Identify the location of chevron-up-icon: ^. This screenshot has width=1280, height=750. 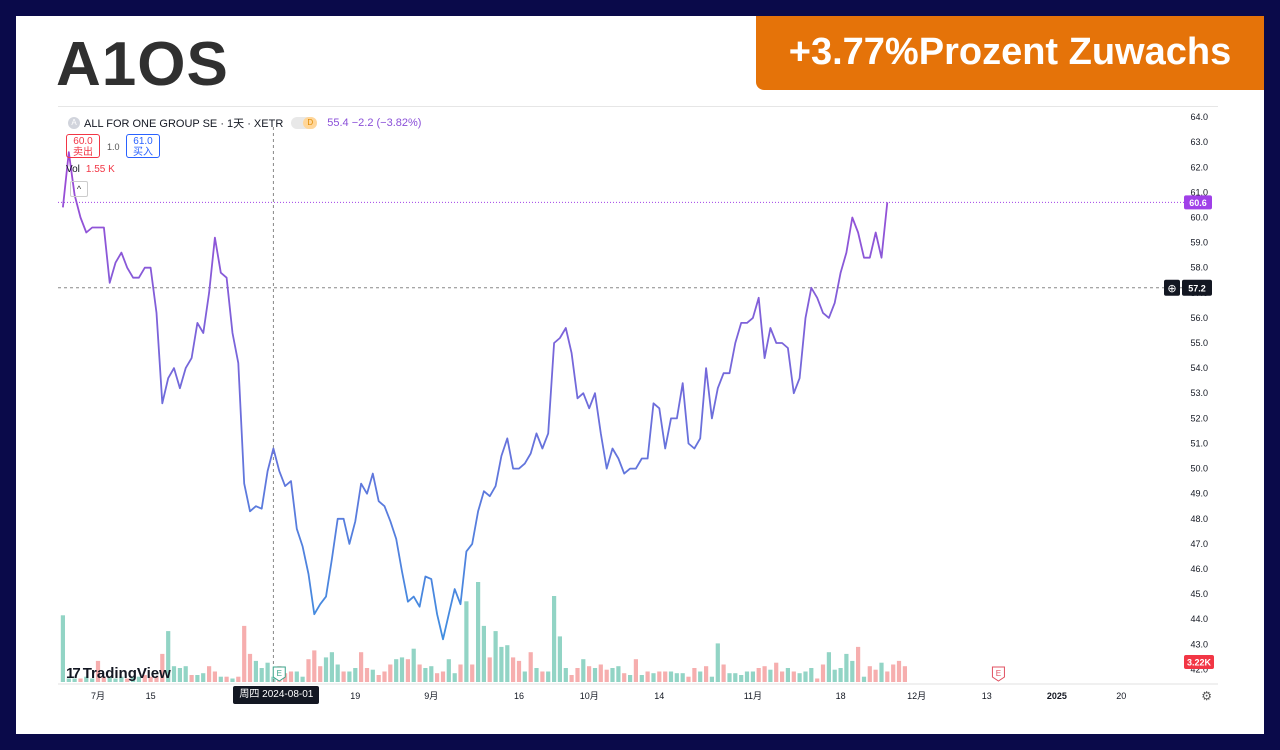
(79, 189).